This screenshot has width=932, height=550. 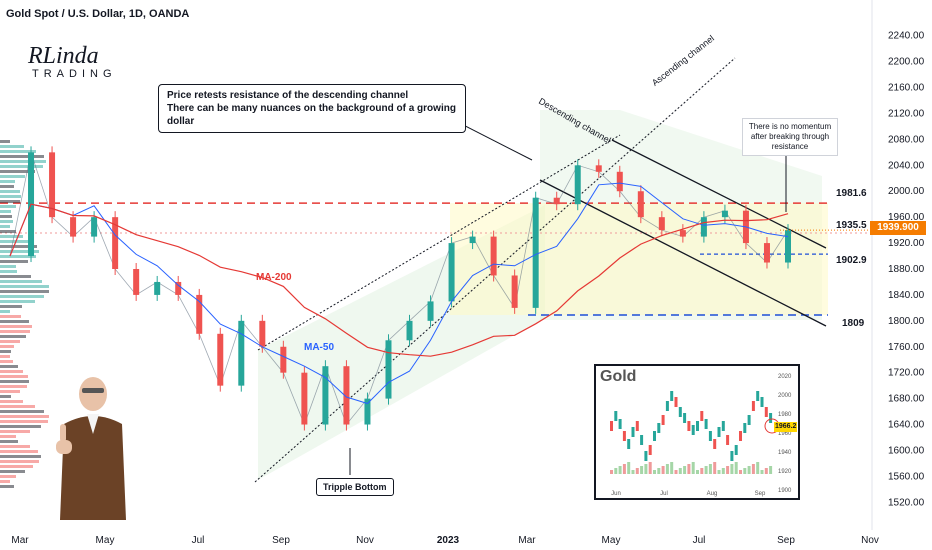 I want to click on x-tick-label-7: May, so click(x=611, y=540).